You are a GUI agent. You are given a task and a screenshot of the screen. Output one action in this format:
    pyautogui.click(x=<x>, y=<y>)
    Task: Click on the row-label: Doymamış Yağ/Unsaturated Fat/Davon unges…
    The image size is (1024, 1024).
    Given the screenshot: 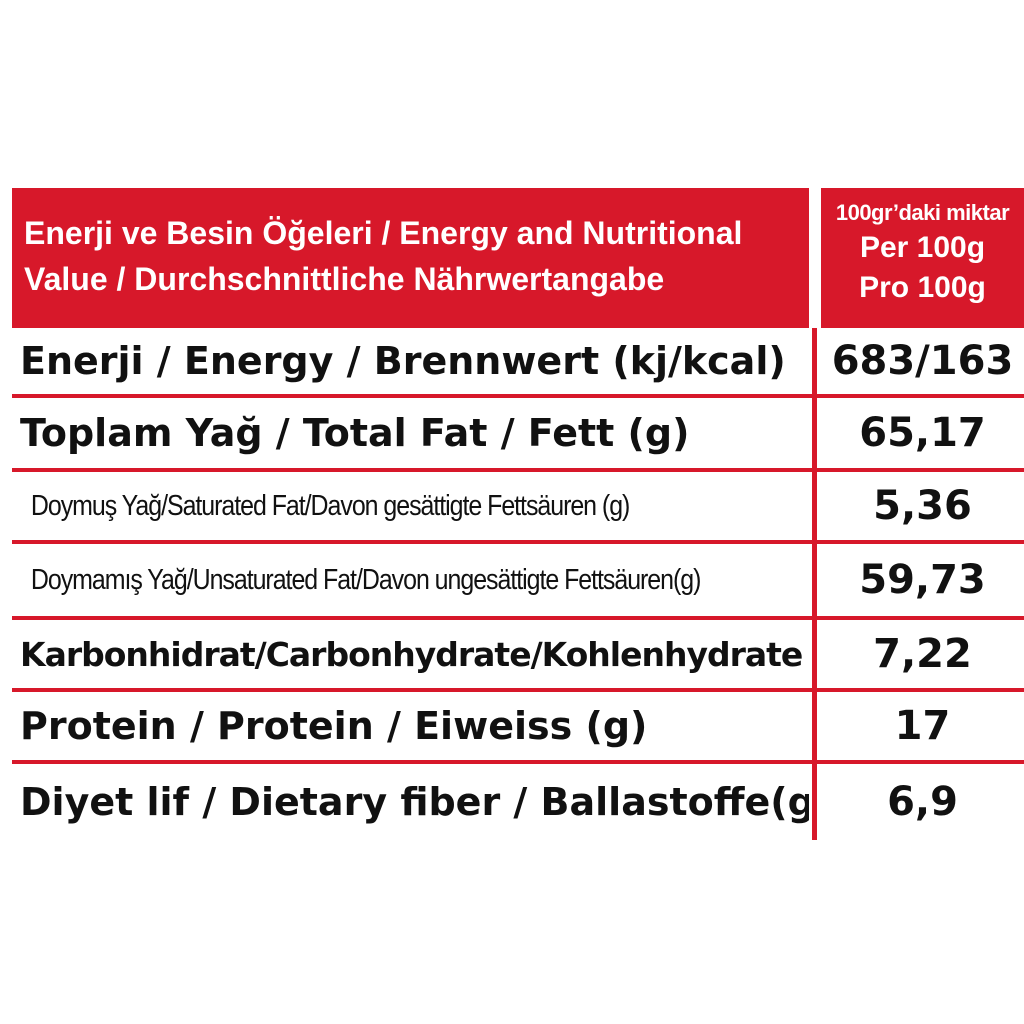 What is the action you would take?
    pyautogui.click(x=365, y=579)
    